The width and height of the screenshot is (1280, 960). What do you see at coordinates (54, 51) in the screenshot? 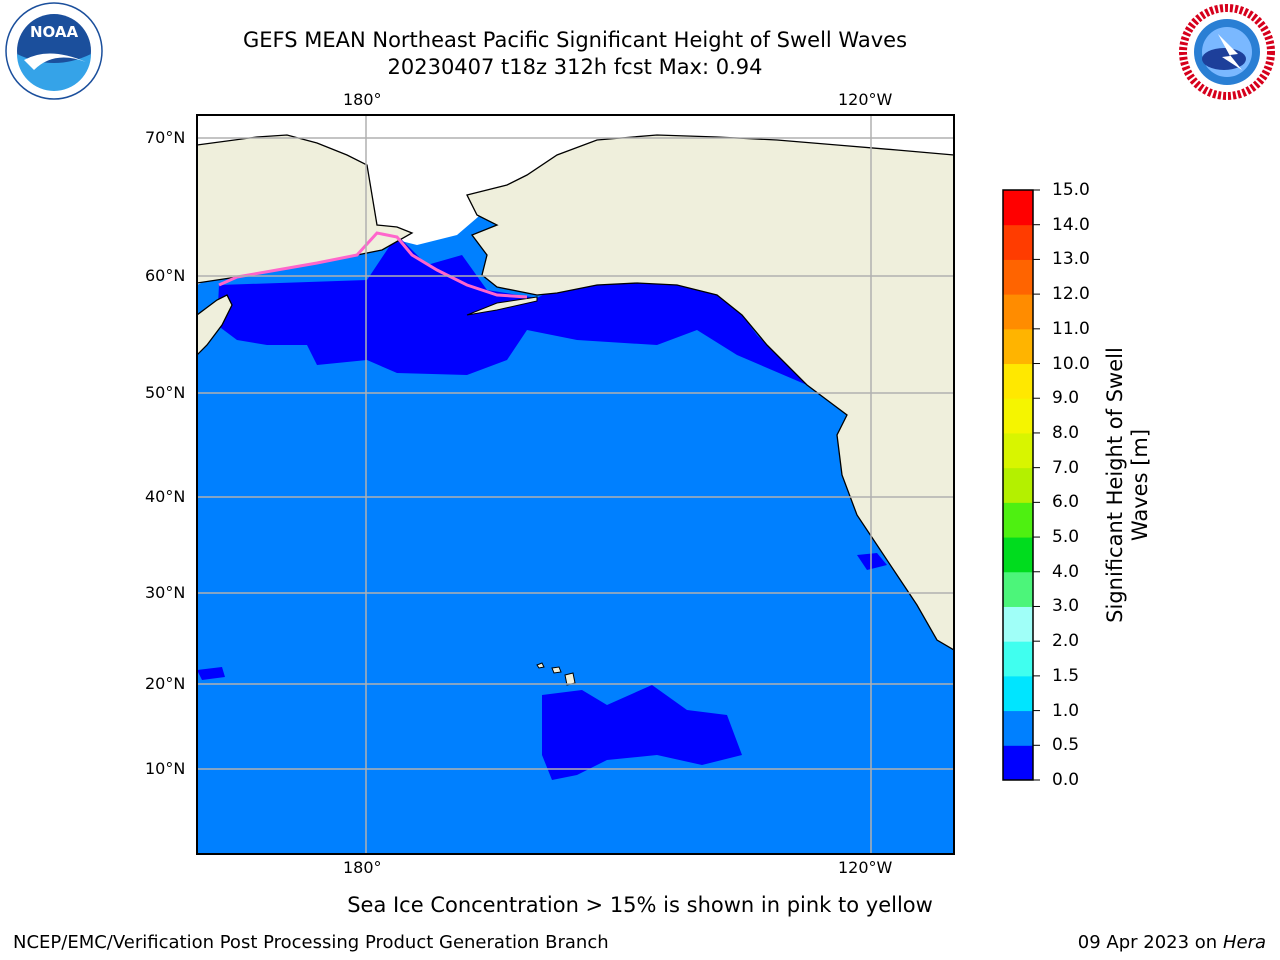
I see `noaa-logo: NOAA` at bounding box center [54, 51].